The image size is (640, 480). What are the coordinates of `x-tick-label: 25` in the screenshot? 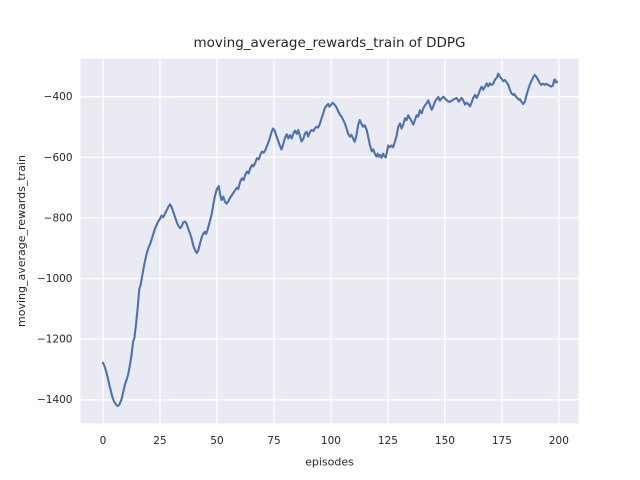 It's located at (159, 441).